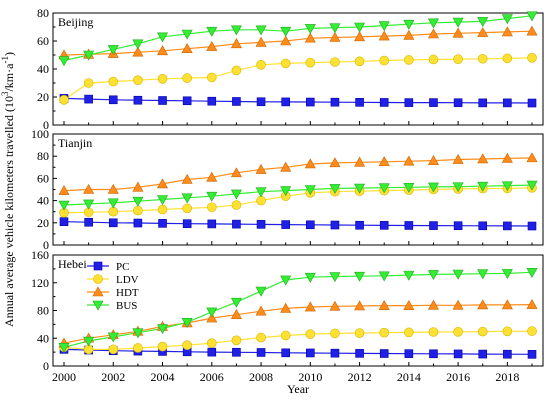 Image resolution: width=550 pixels, height=401 pixels. I want to click on x-tick-label: 2018, so click(507, 377).